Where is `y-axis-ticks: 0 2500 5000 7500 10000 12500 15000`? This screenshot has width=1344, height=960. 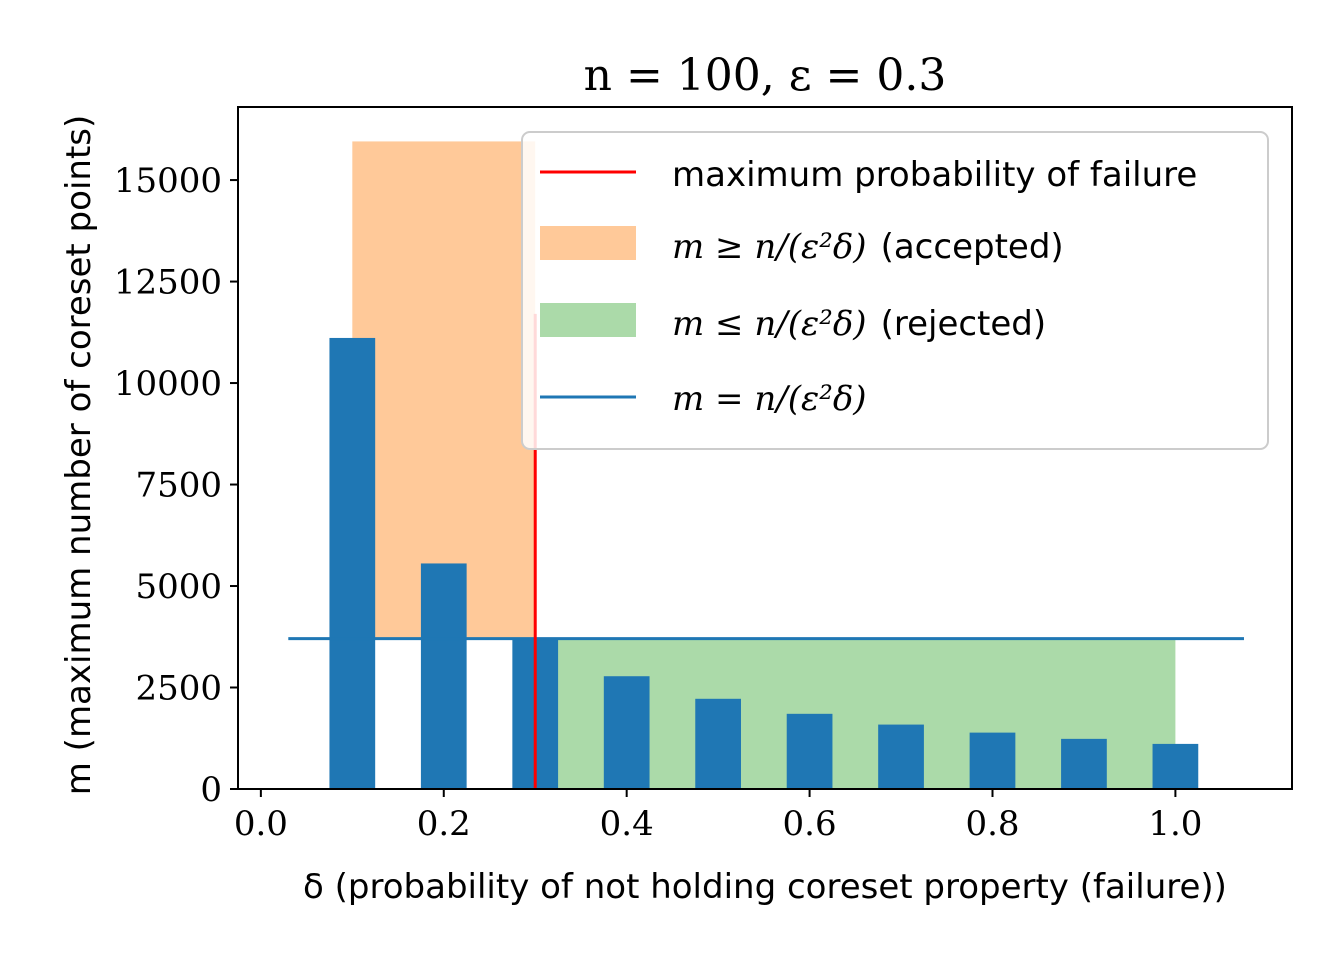 y-axis-ticks: 0 2500 5000 7500 10000 12500 15000 is located at coordinates (176, 485).